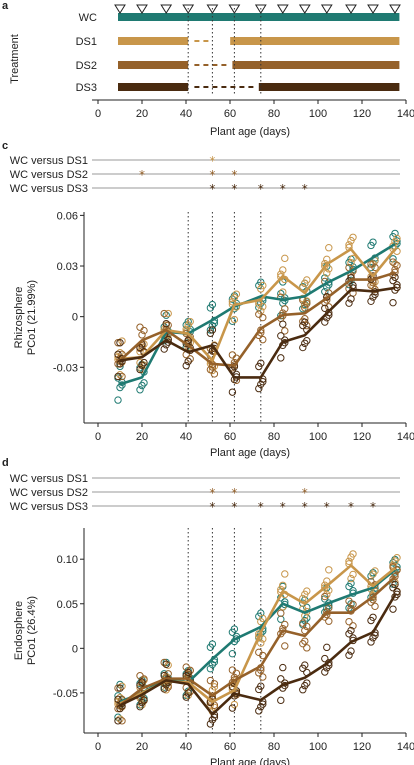 This screenshot has height=765, width=414. Describe the element at coordinates (283, 507) in the screenshot. I see `endosphere-sig-star-2-3: *` at that location.